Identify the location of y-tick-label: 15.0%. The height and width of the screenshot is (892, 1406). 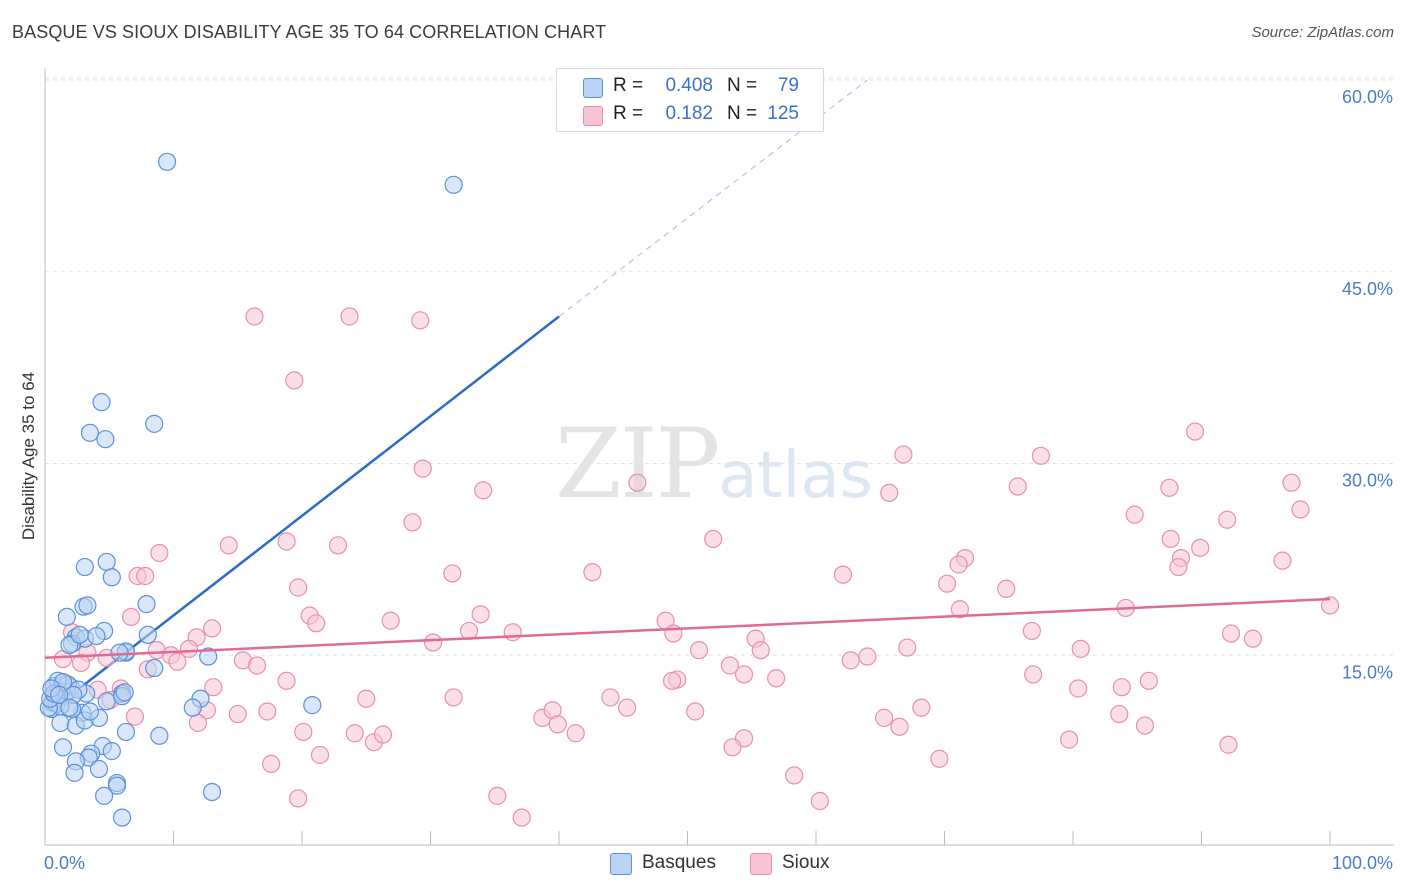
(1367, 672).